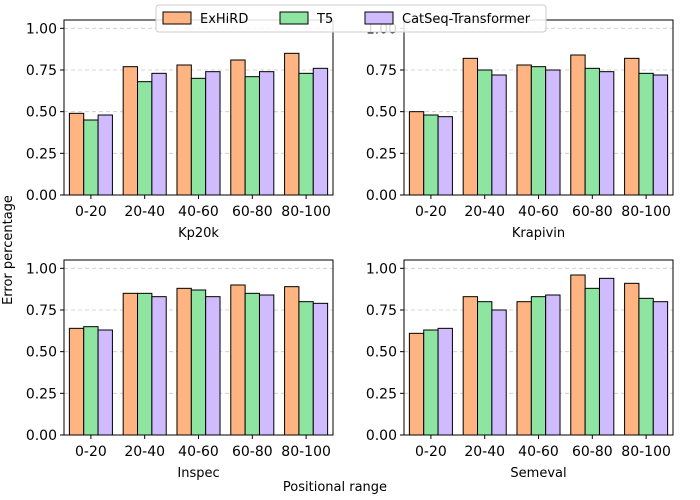 This screenshot has height=500, width=700. What do you see at coordinates (538, 473) in the screenshot?
I see `subplot-xlabel: Semeval` at bounding box center [538, 473].